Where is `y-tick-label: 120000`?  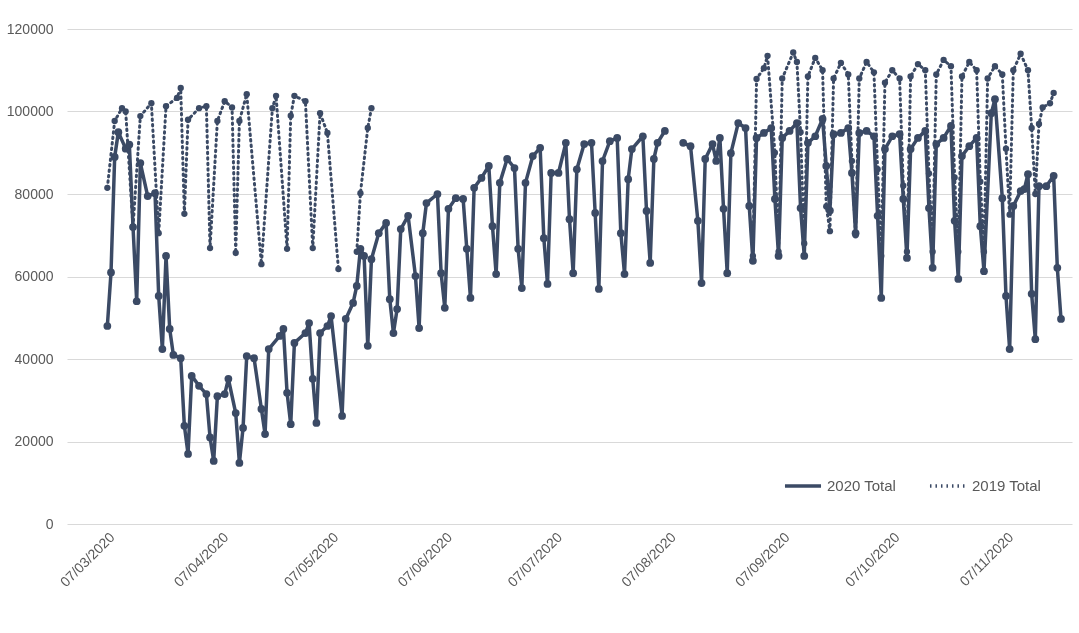
y-tick-label: 120000 is located at coordinates (30, 28).